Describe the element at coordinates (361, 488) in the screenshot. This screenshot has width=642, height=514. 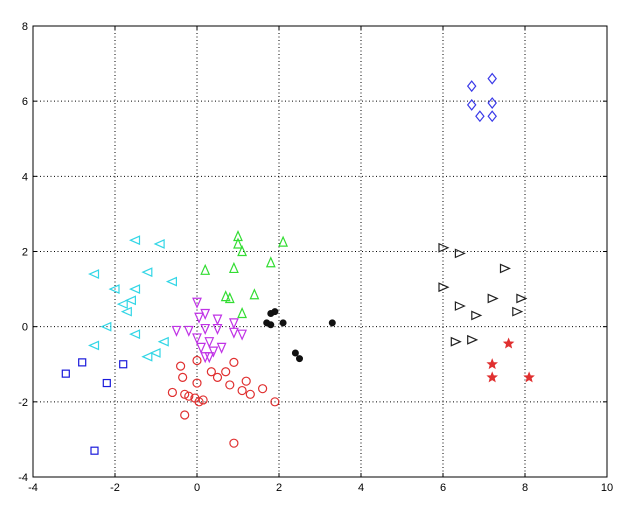
I see `x-tick-label: 4` at that location.